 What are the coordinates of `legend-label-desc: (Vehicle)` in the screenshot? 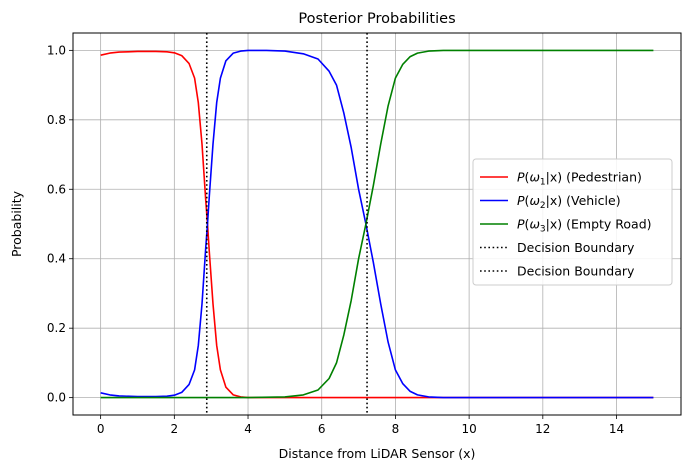 It's located at (591, 200).